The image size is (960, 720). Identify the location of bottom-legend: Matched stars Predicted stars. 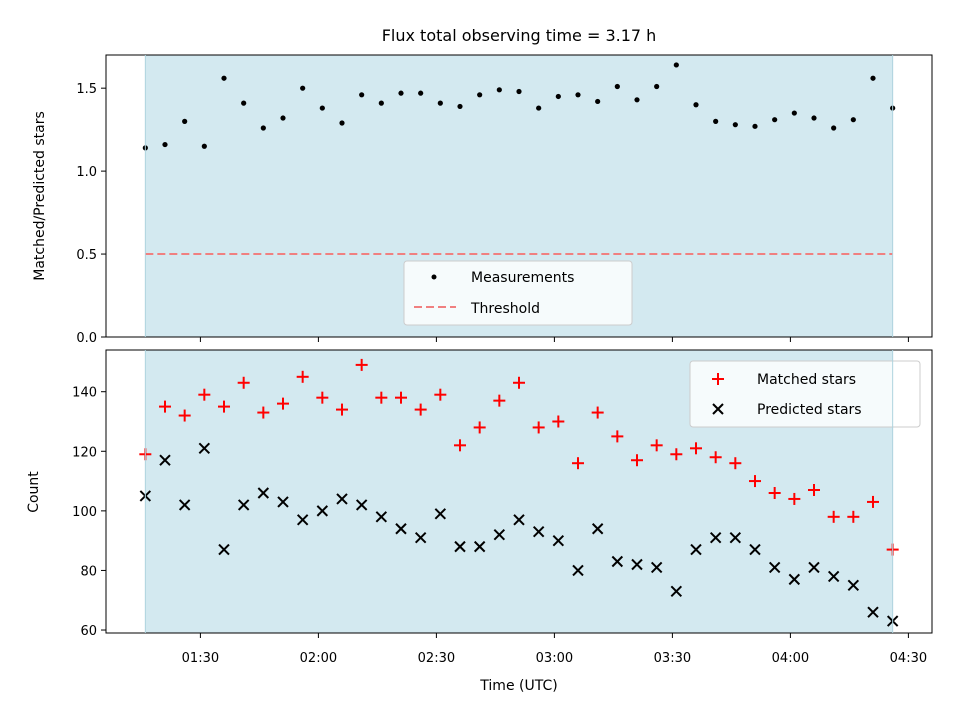
(805, 394).